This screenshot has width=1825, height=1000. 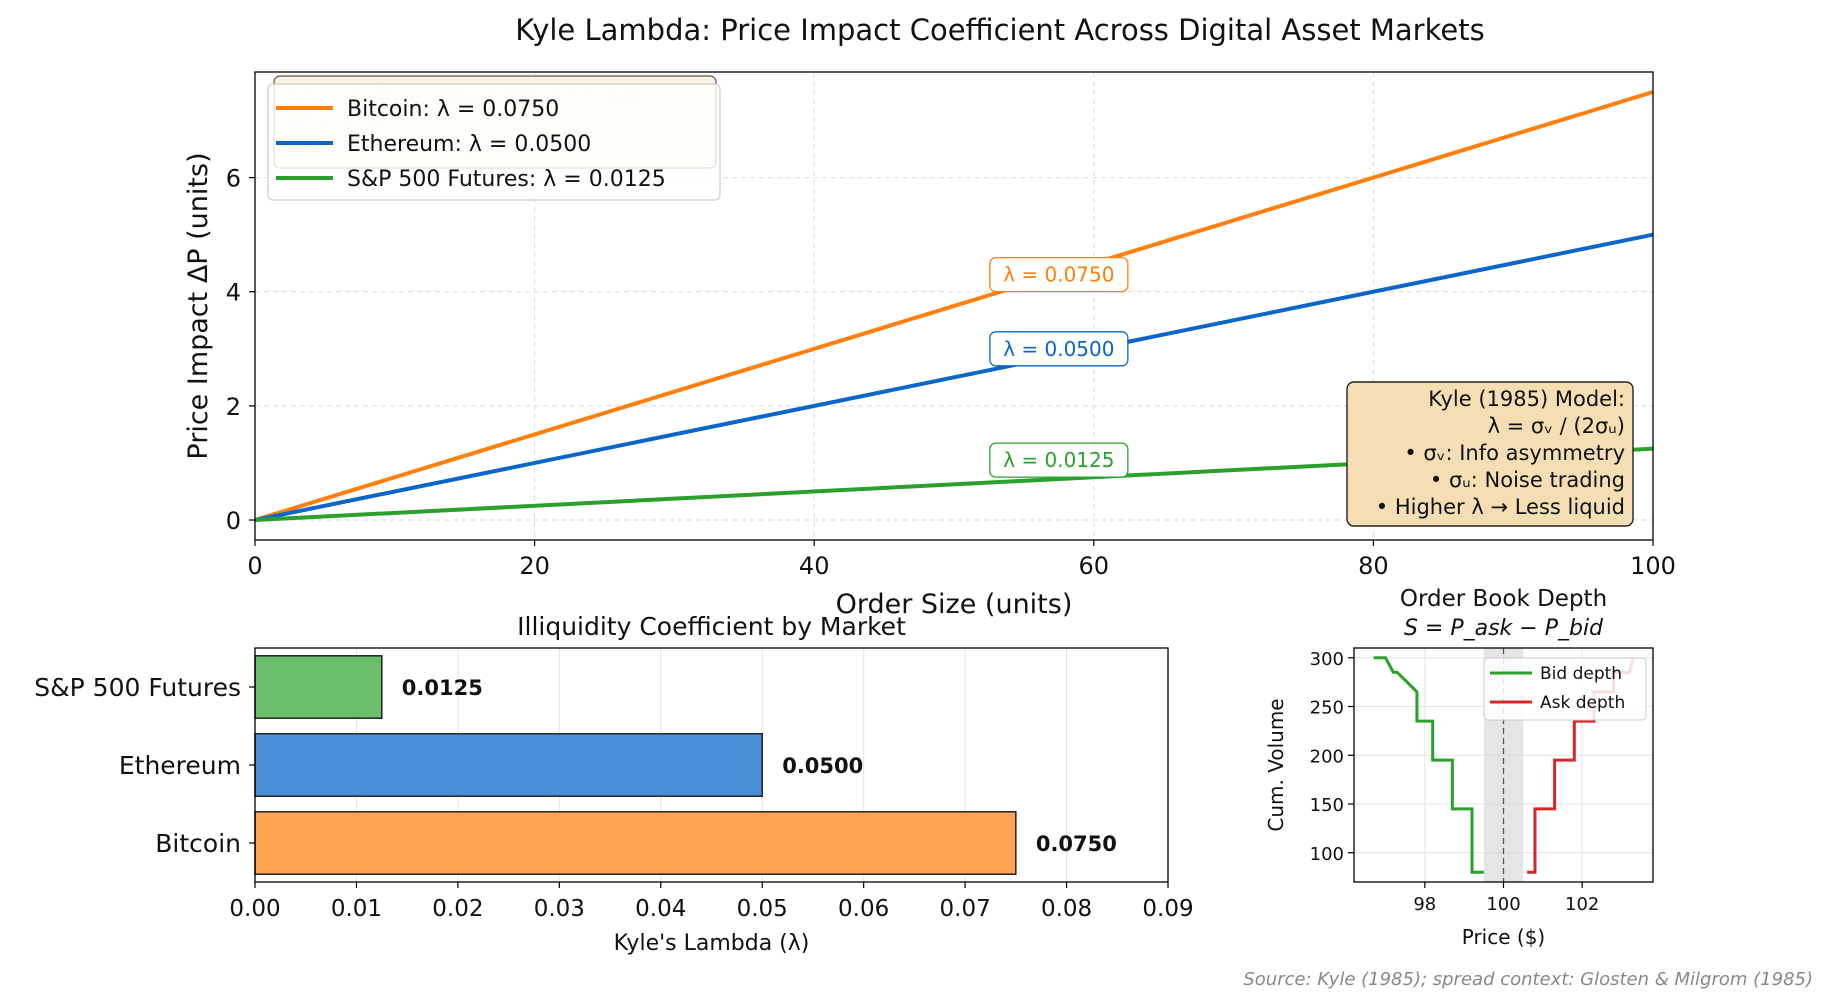 What do you see at coordinates (660, 909) in the screenshot?
I see `bar-x-tick-label: 0.04` at bounding box center [660, 909].